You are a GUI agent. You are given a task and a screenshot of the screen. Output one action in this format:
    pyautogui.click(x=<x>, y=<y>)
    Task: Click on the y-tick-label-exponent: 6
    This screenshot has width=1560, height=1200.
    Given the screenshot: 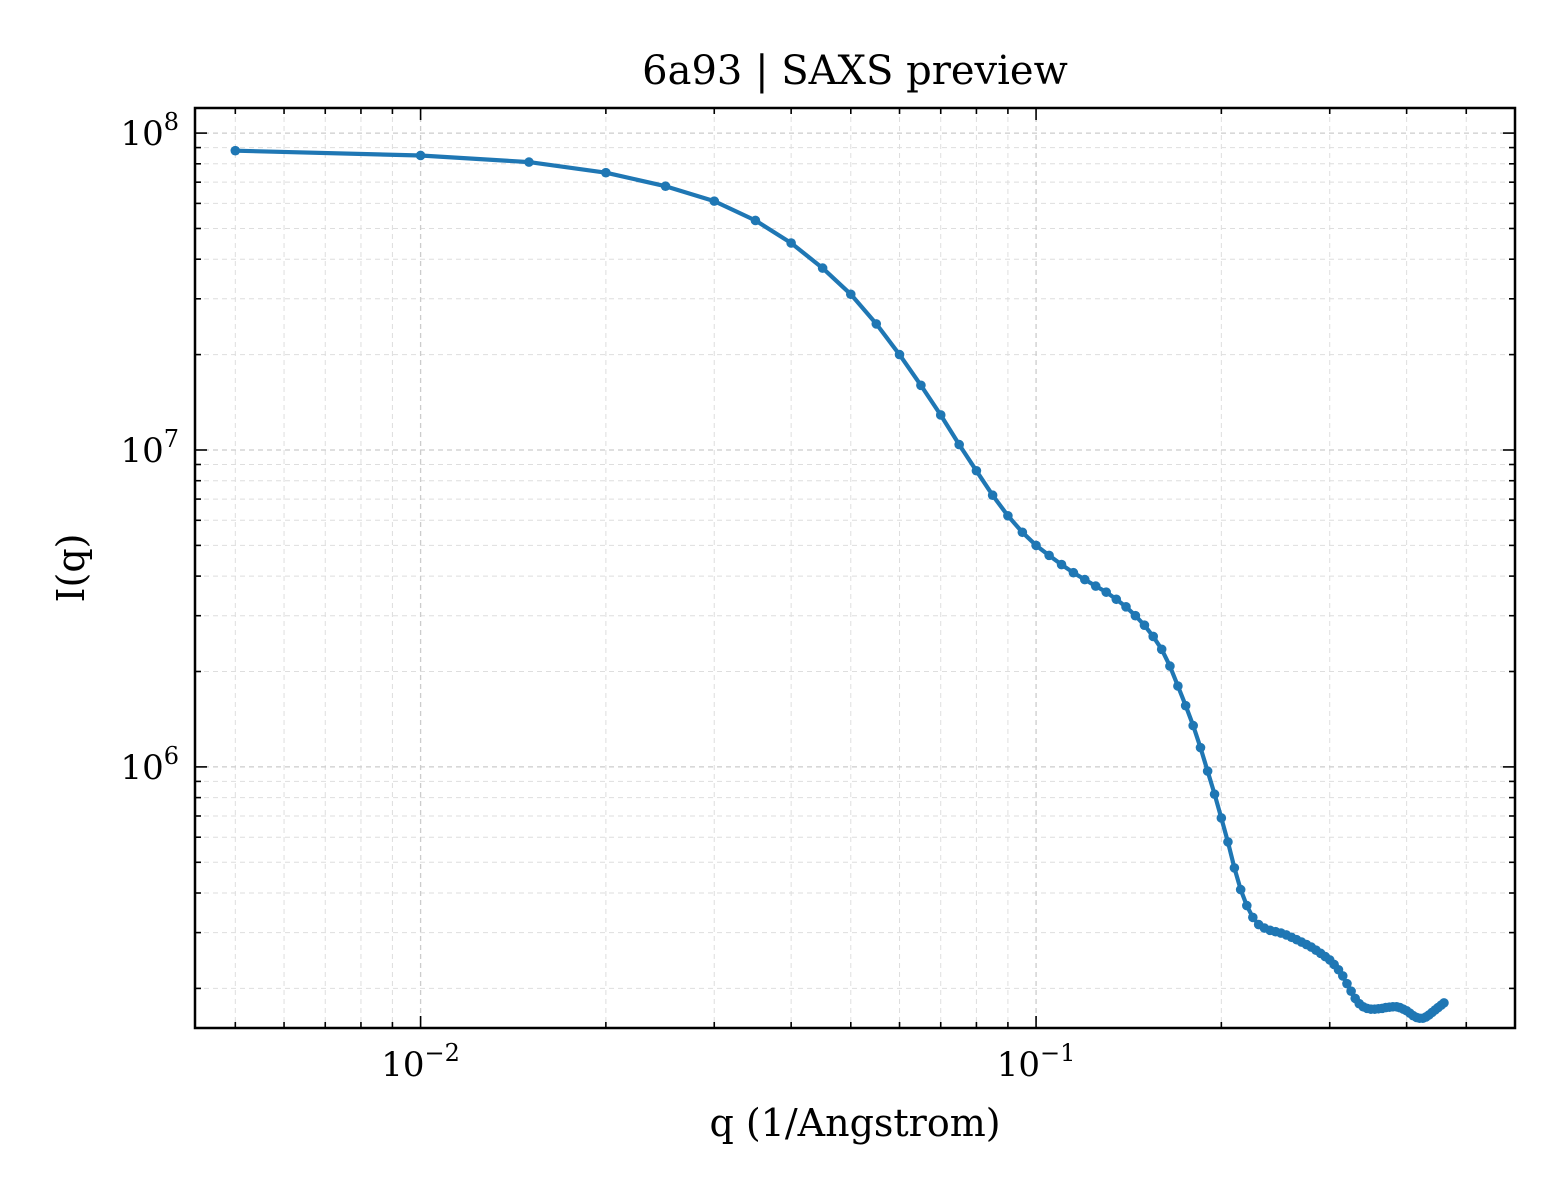 What is the action you would take?
    pyautogui.click(x=171, y=756)
    